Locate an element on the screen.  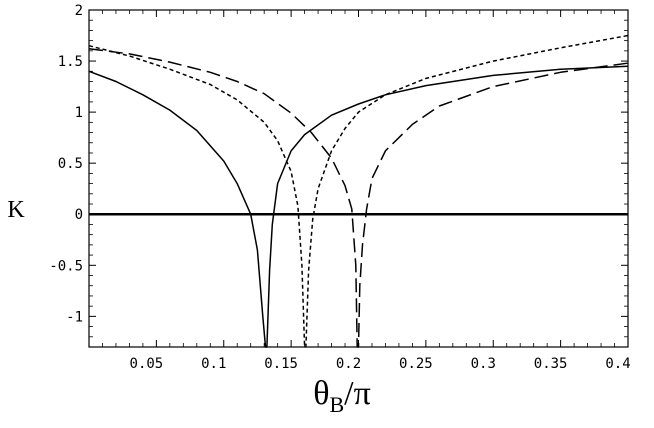
x-tick-label: 0.35 is located at coordinates (551, 364).